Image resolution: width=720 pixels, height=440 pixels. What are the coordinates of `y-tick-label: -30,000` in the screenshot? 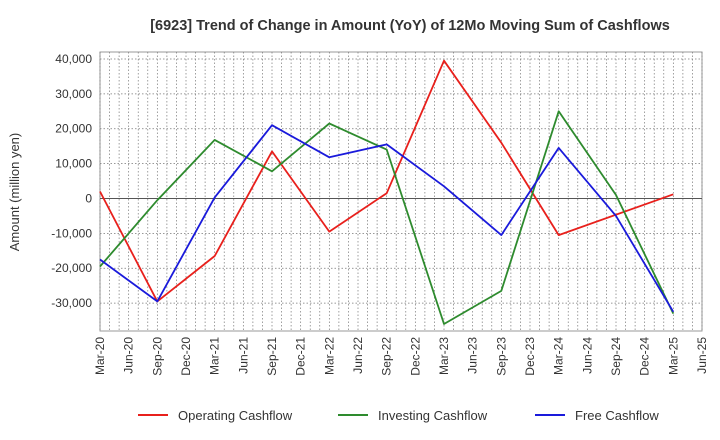 It's located at (71, 303).